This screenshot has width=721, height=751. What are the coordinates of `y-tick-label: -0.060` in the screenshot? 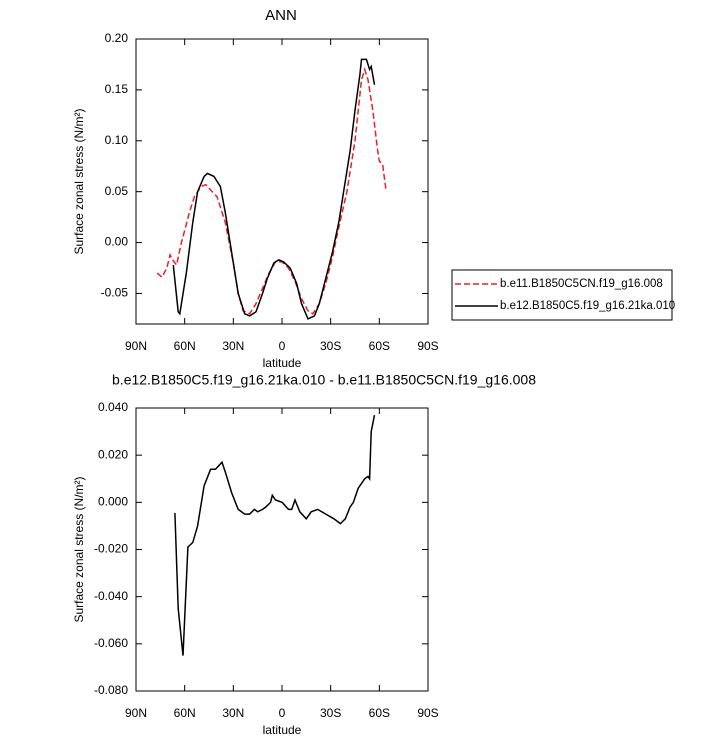 It's located at (111, 643).